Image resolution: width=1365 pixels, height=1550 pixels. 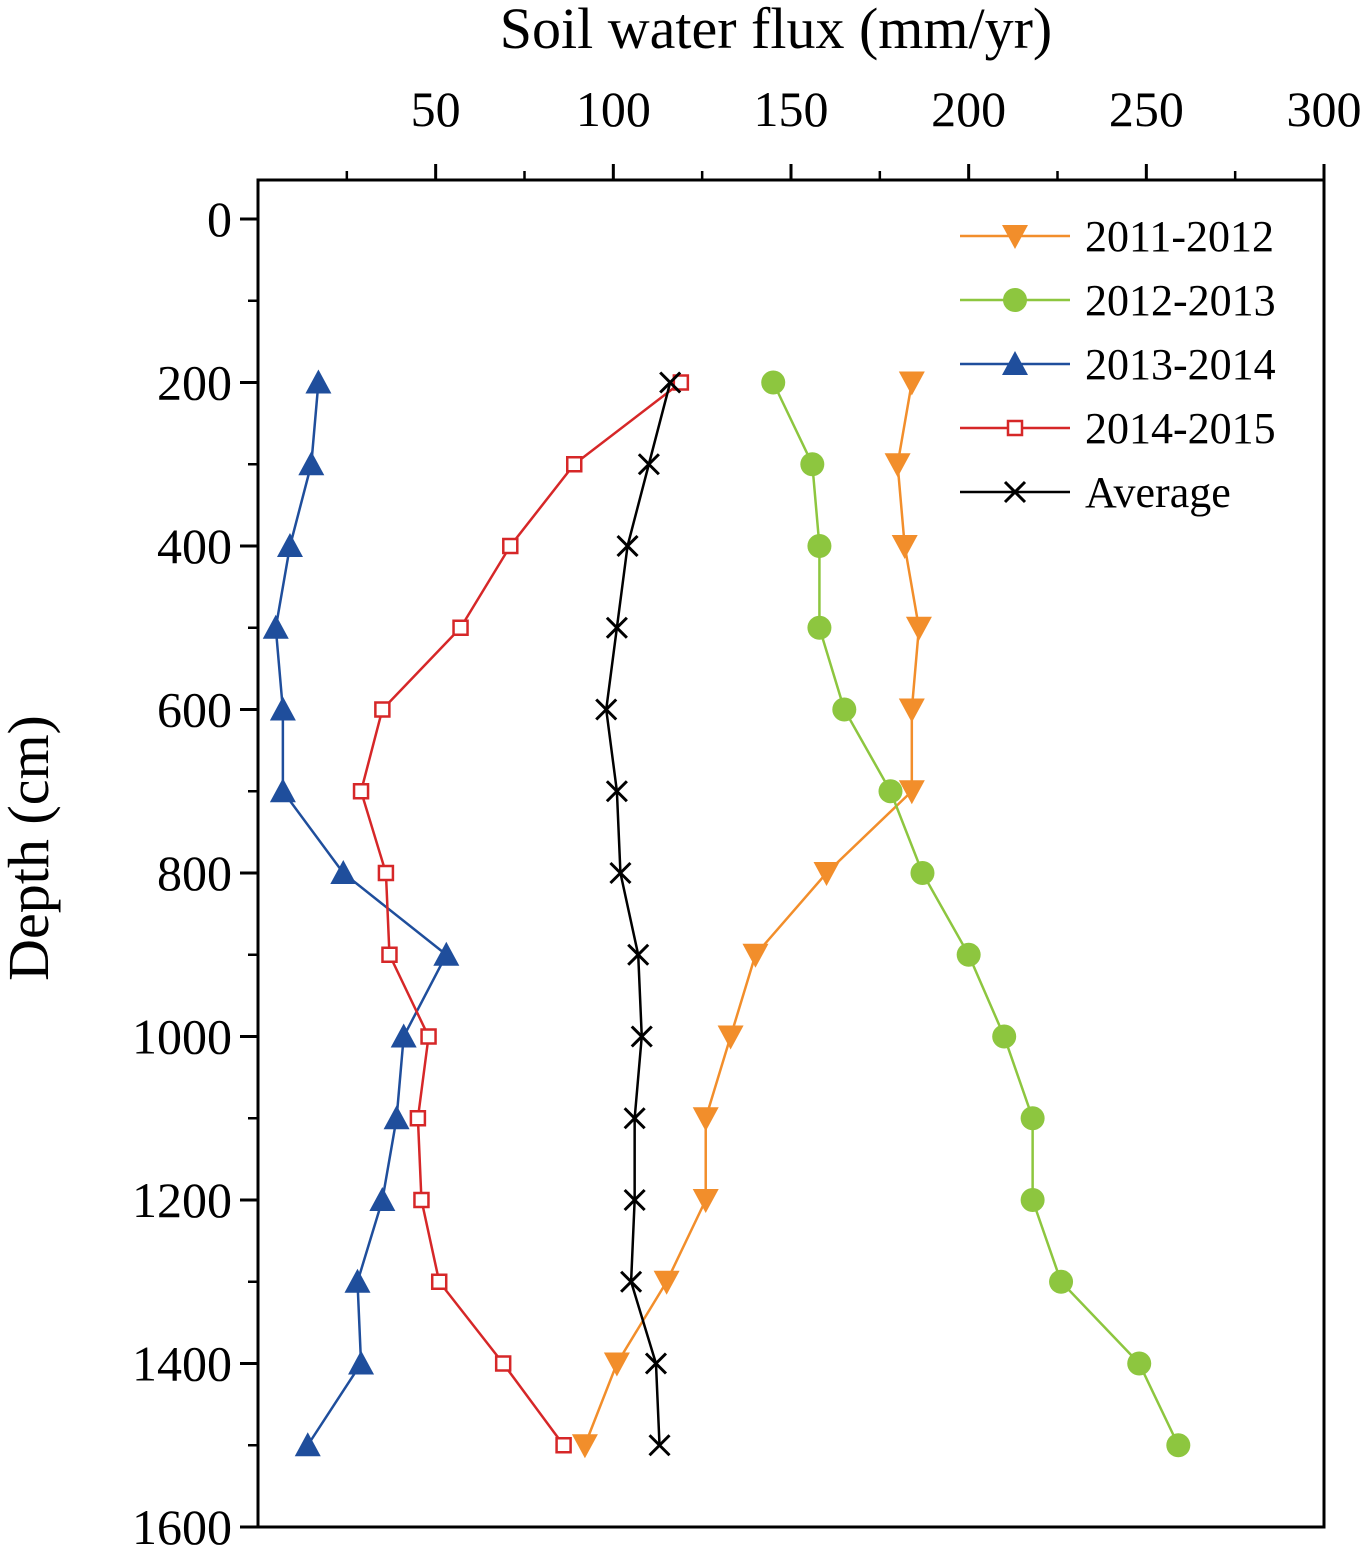 What do you see at coordinates (791, 109) in the screenshot?
I see `x-tick-label-2: 150` at bounding box center [791, 109].